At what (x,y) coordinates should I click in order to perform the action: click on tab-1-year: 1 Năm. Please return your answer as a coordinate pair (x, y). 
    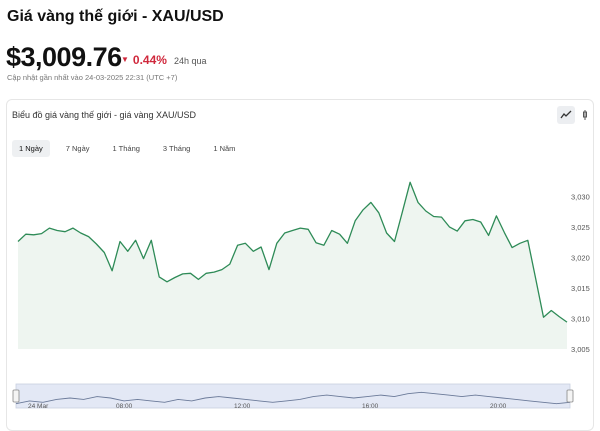
    Looking at the image, I should click on (224, 148).